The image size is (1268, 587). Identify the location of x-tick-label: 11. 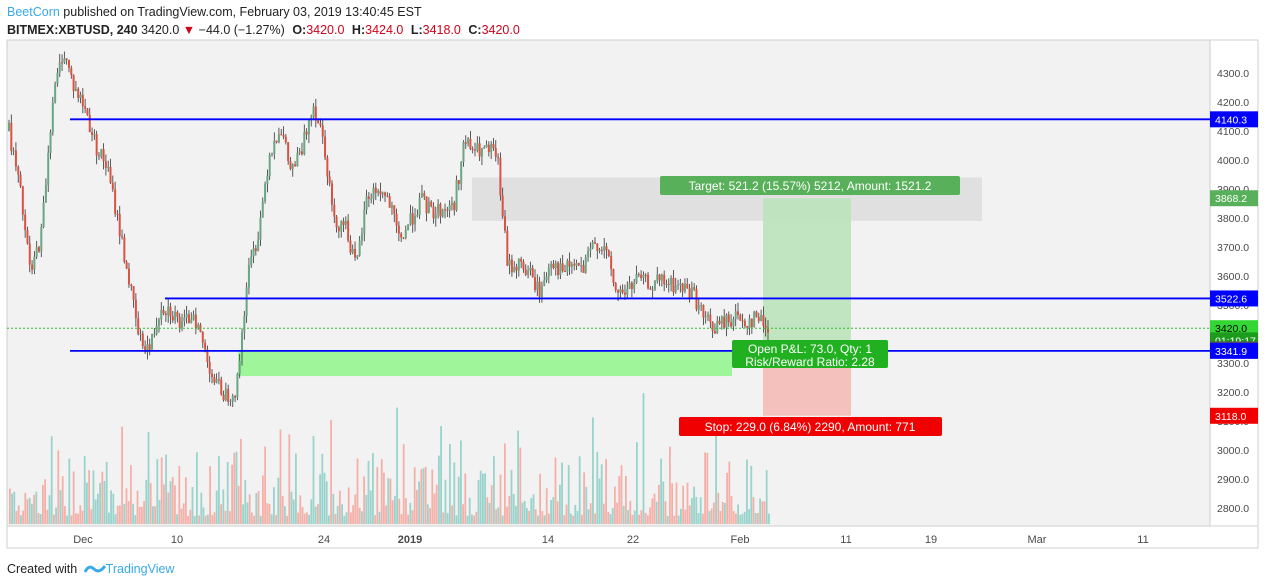
(845, 540).